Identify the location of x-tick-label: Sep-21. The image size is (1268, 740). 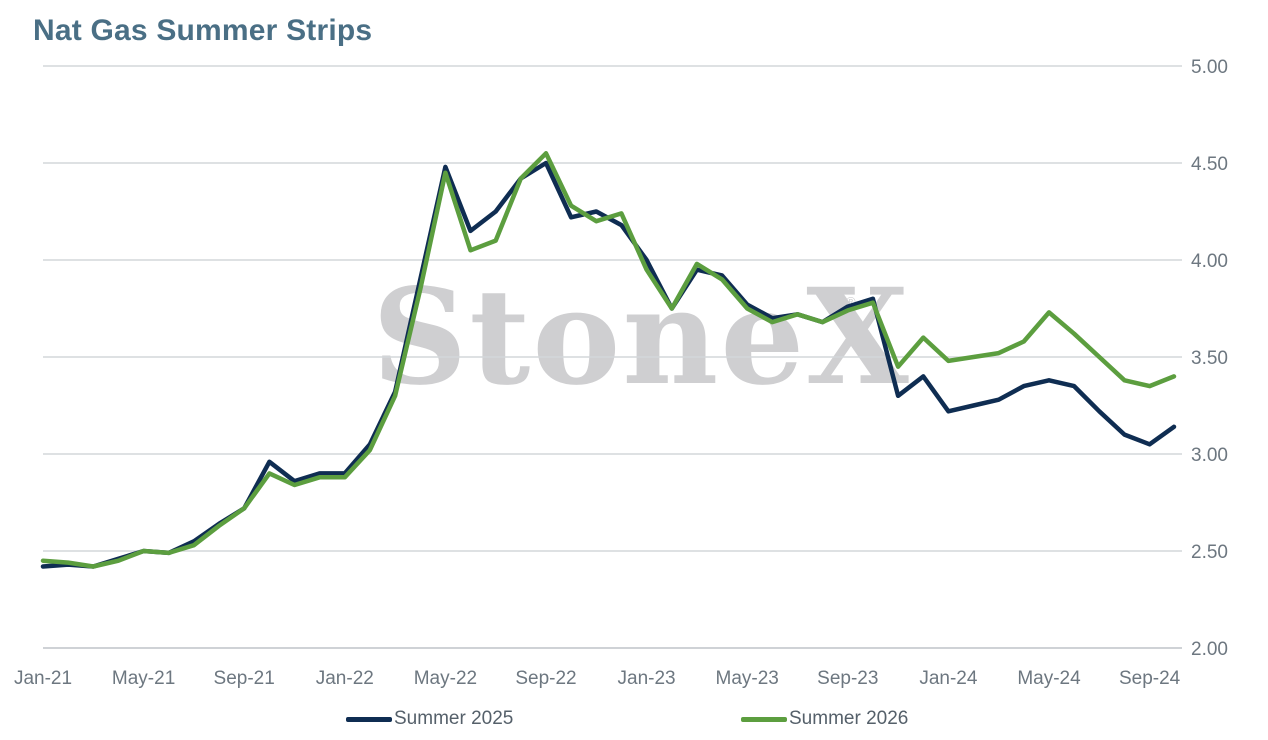
(244, 678).